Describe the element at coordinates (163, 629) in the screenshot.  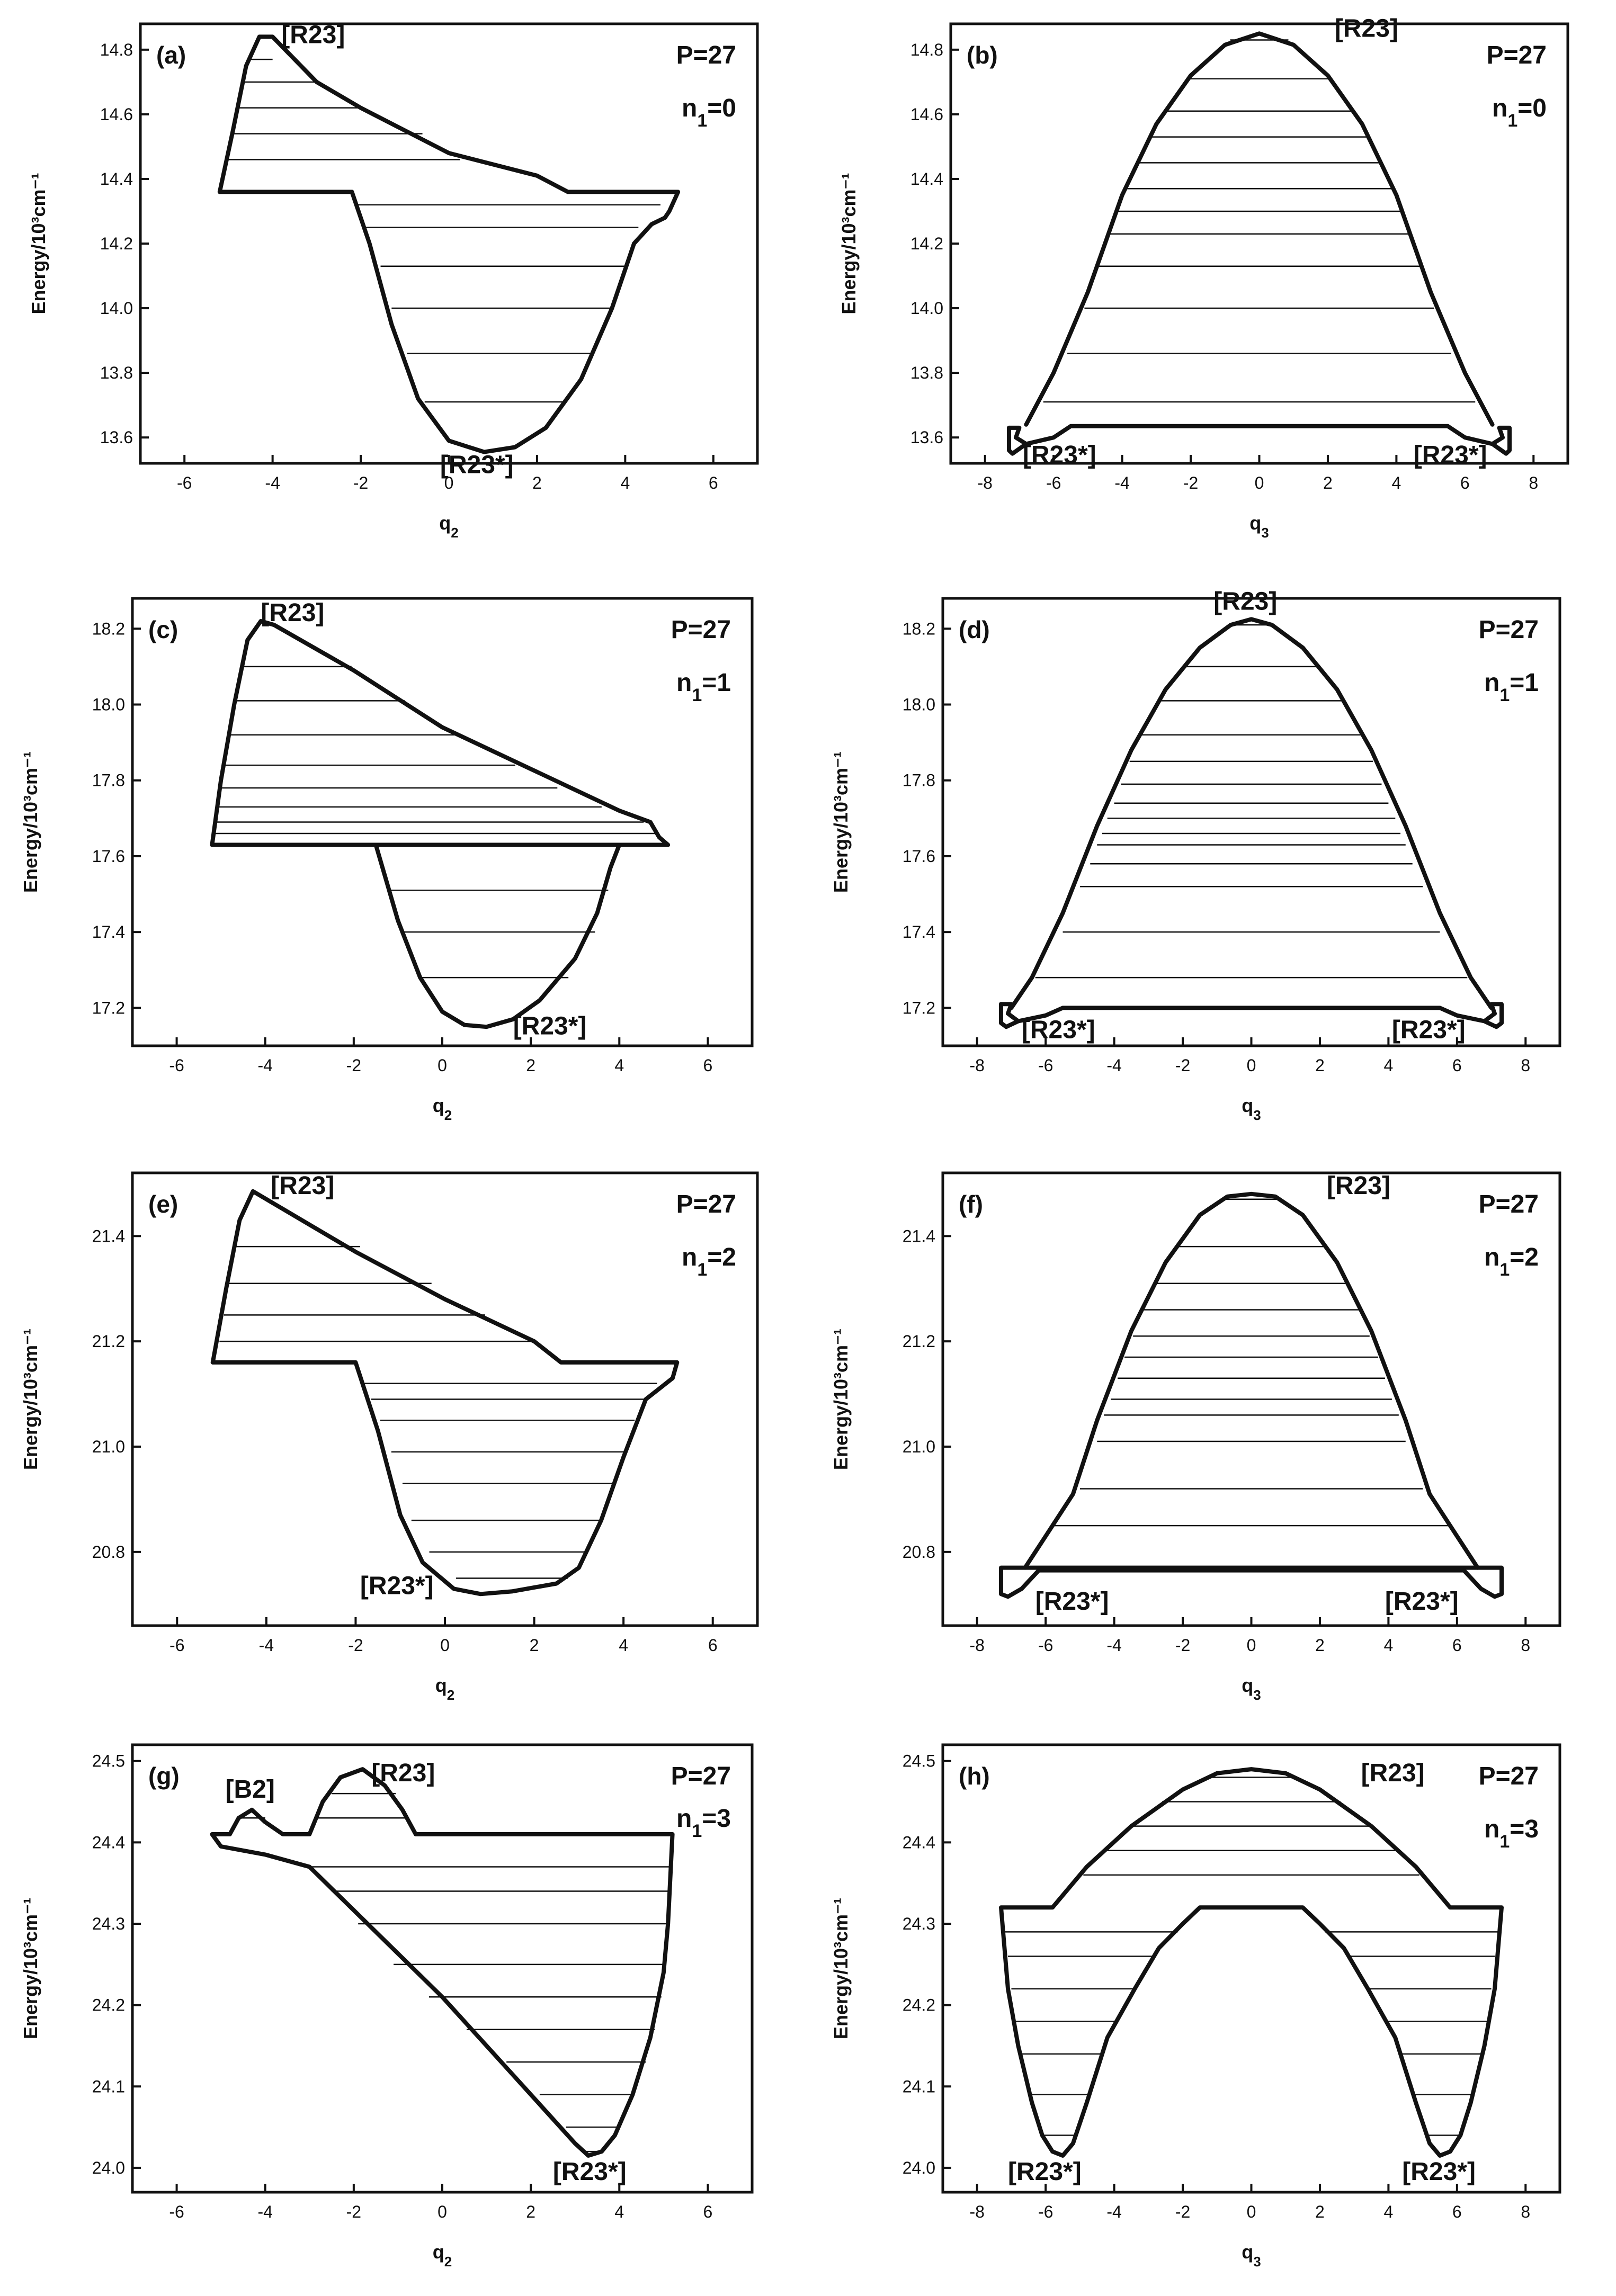
I see `panel-label: (c)` at that location.